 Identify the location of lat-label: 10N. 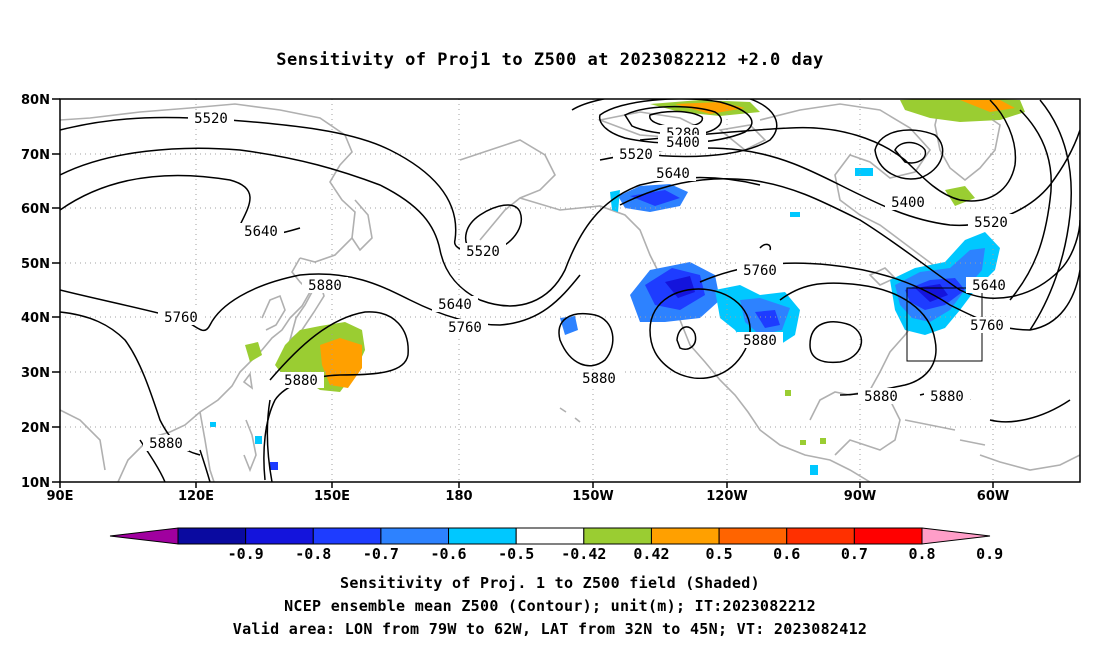
(35, 483).